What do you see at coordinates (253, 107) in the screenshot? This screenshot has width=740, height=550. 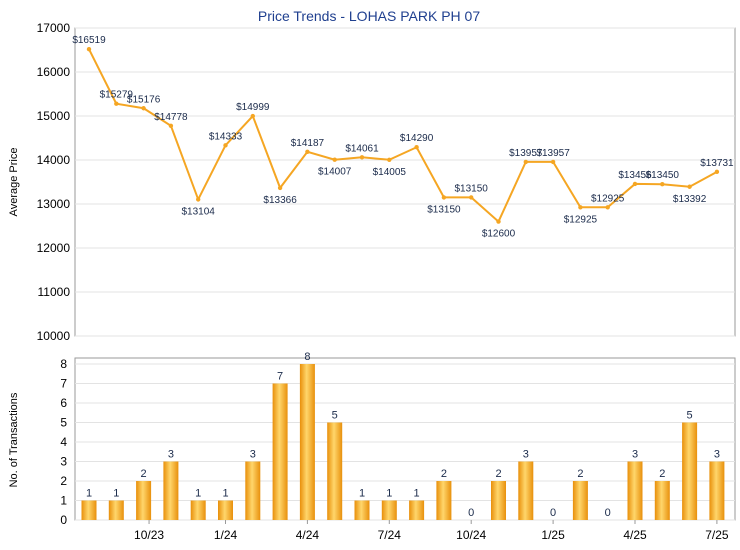 I see `price-data-label: $14999` at bounding box center [253, 107].